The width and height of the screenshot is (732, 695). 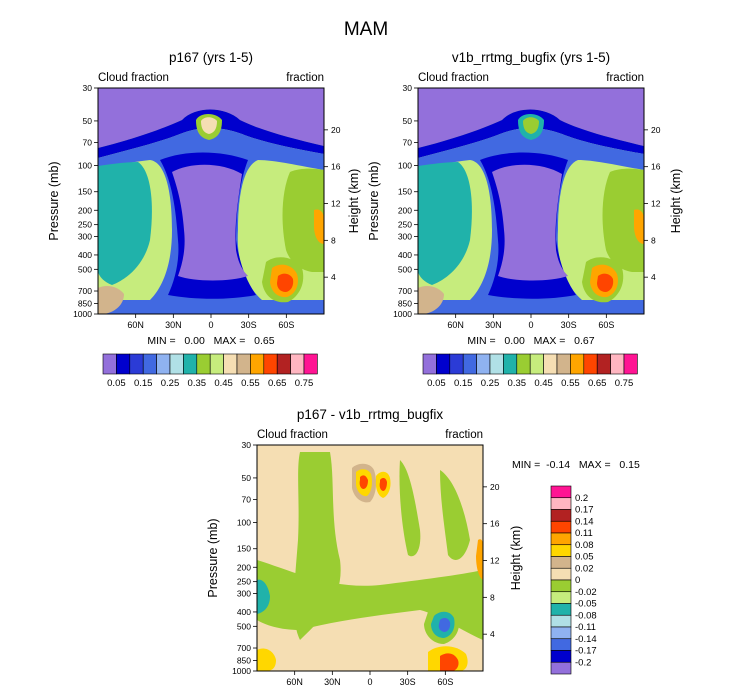 What do you see at coordinates (369, 682) in the screenshot?
I see `latitude-tick-label: 0` at bounding box center [369, 682].